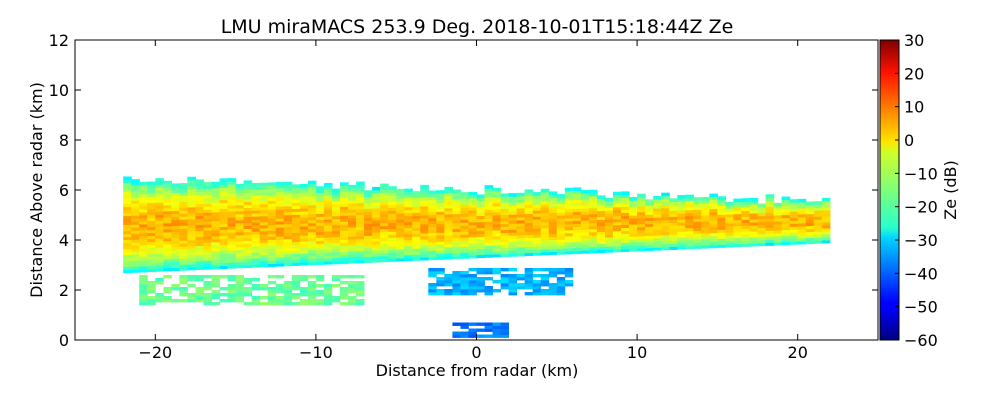 This screenshot has height=400, width=1000. Describe the element at coordinates (36, 190) in the screenshot. I see `y-axis-label: Distance Above radar (km)` at that location.